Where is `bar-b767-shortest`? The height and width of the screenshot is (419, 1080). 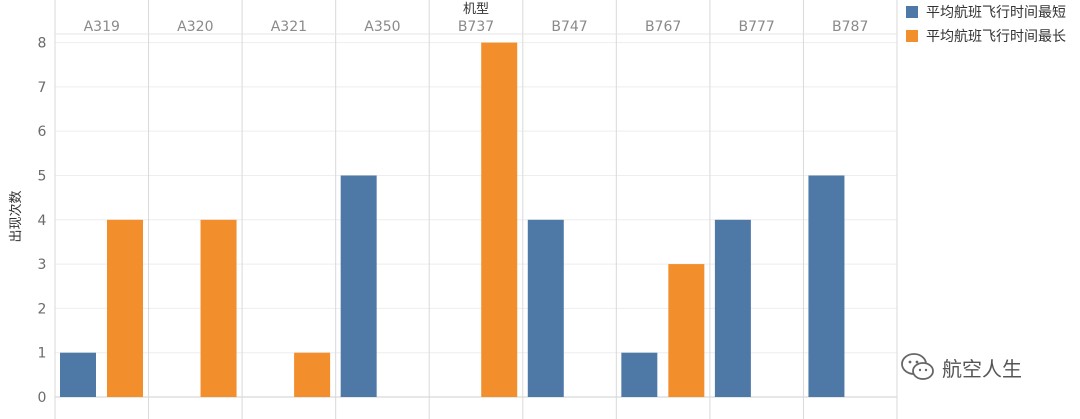
bar-b767-shortest is located at coordinates (639, 374).